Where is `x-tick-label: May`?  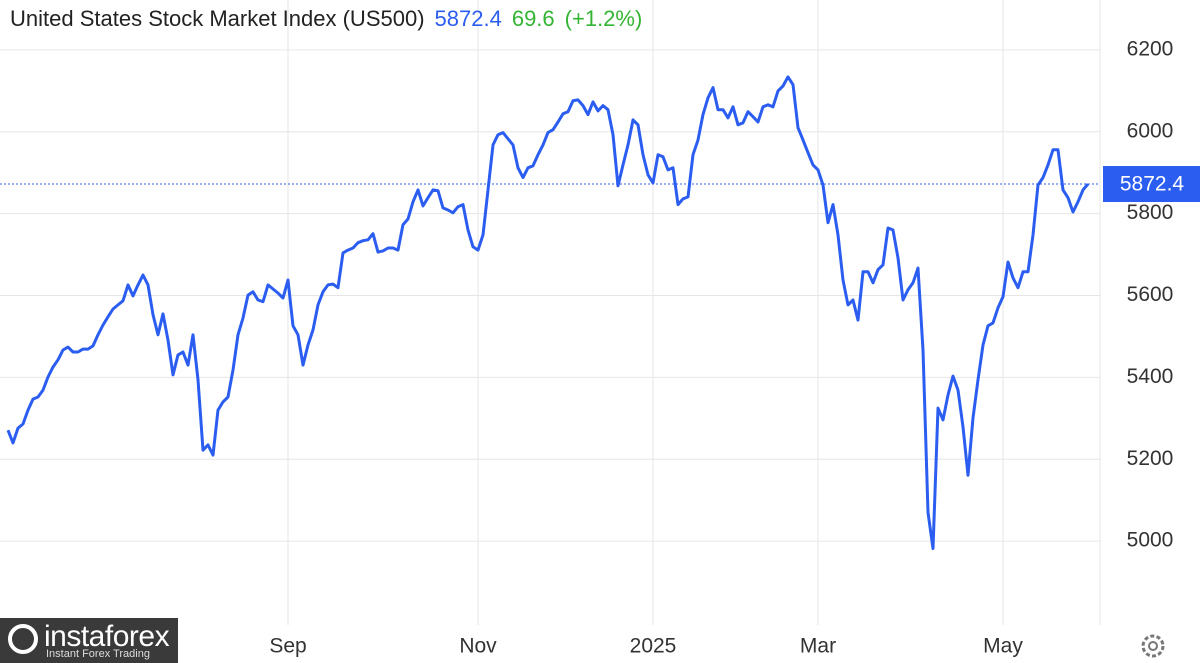
x-tick-label: May is located at coordinates (1003, 646).